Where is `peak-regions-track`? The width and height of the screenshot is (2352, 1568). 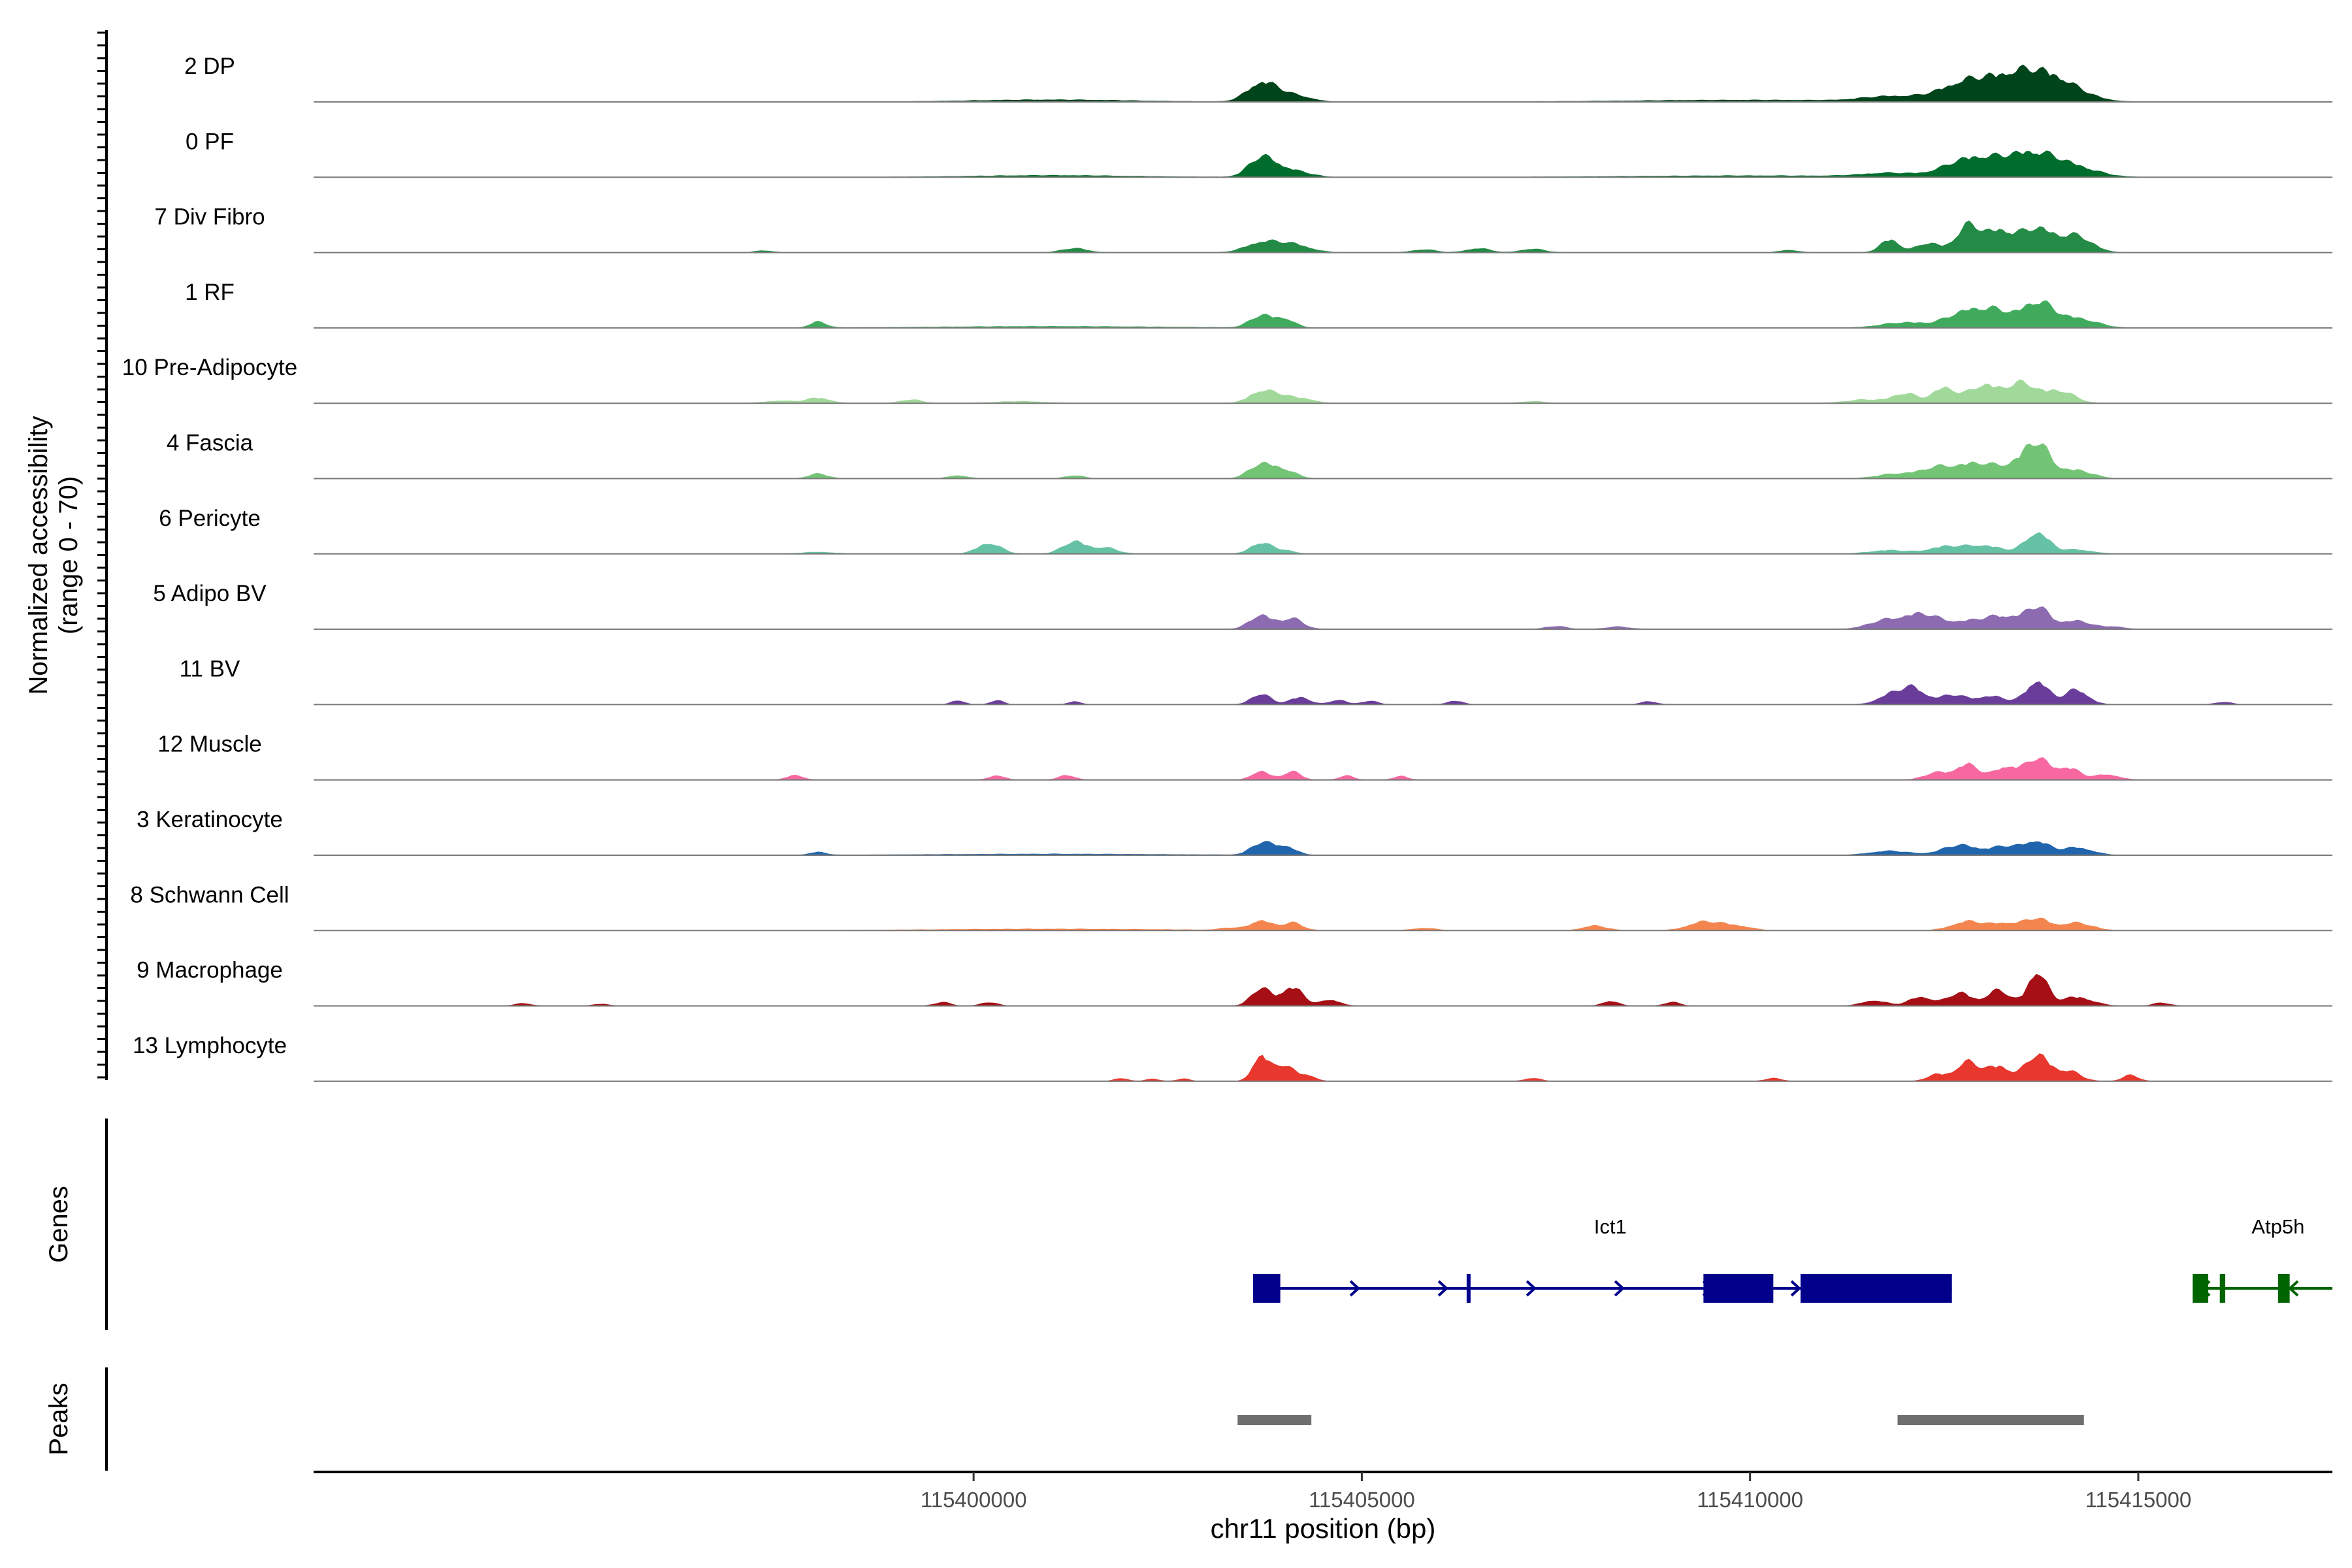
peak-regions-track is located at coordinates (1660, 1420).